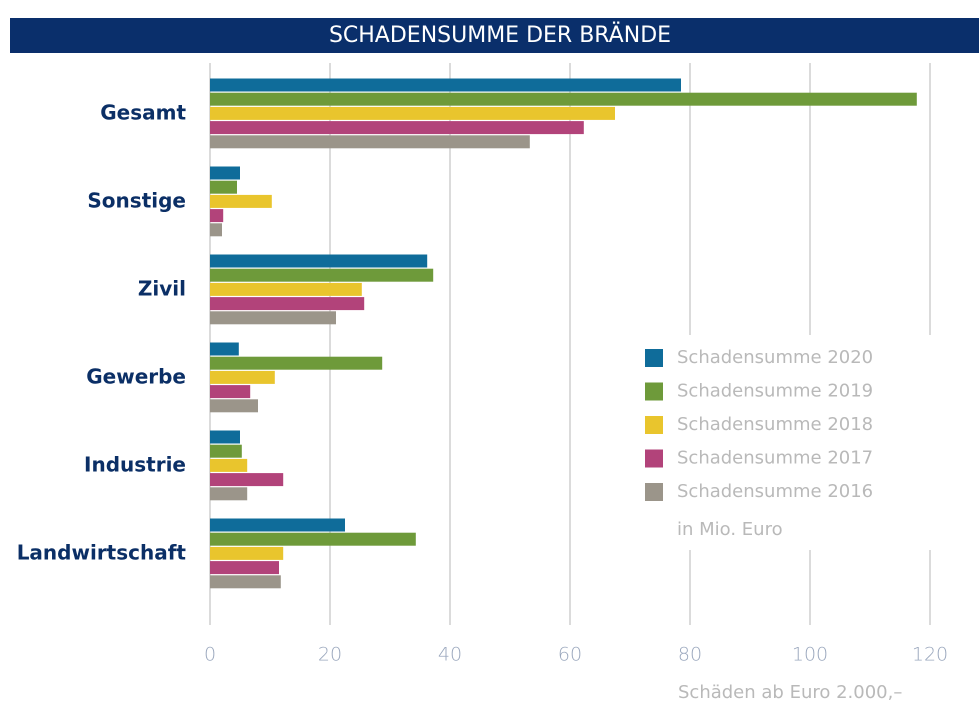 The height and width of the screenshot is (706, 979). What do you see at coordinates (775, 424) in the screenshot?
I see `legend-label: Schadensumme 2018` at bounding box center [775, 424].